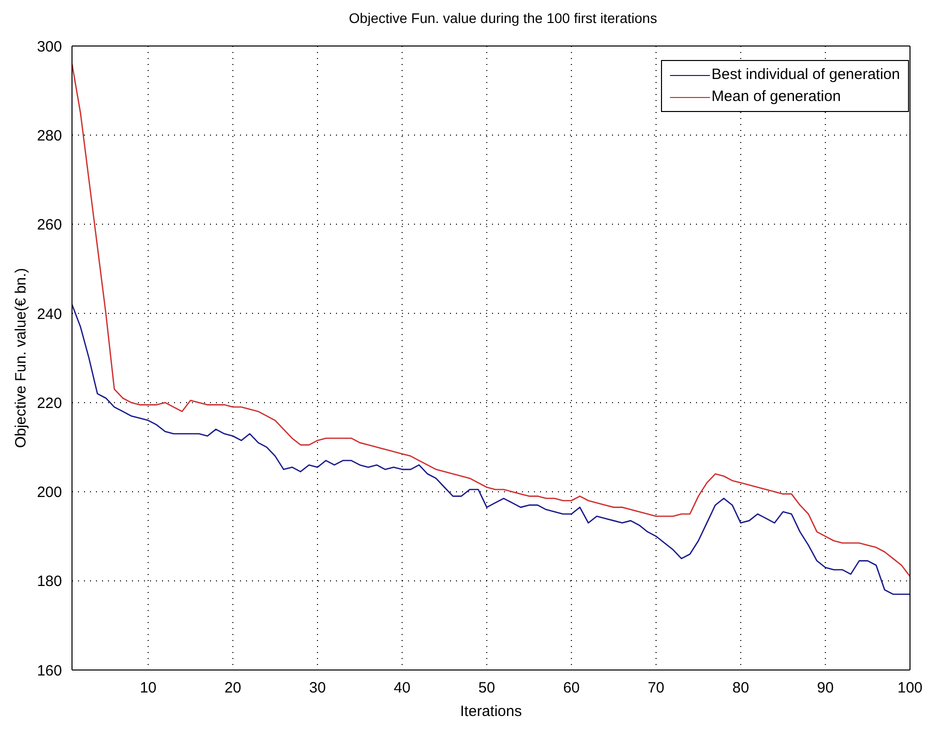  What do you see at coordinates (656, 688) in the screenshot?
I see `x-tick-label: 70` at bounding box center [656, 688].